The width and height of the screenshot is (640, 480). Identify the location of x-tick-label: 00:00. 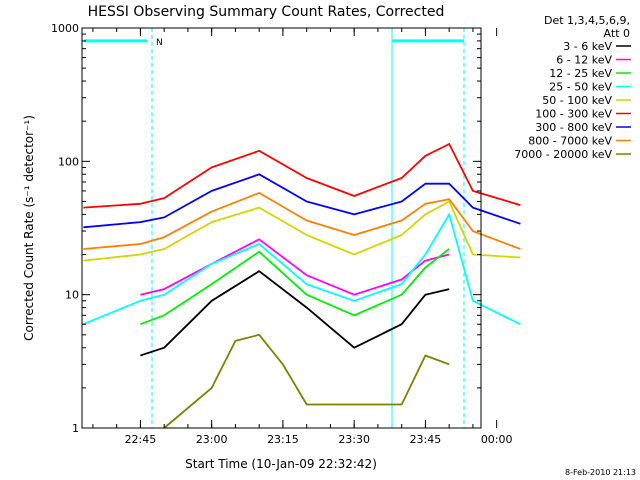
(497, 439).